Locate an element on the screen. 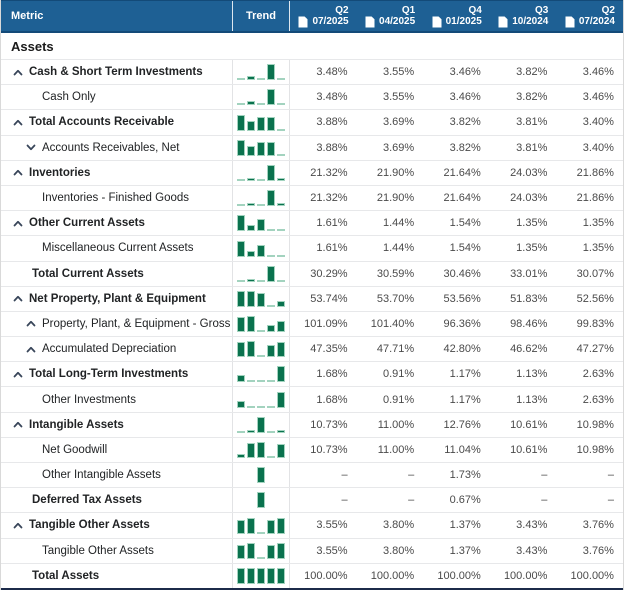 The width and height of the screenshot is (624, 590). quarter-label: Q1 is located at coordinates (408, 10).